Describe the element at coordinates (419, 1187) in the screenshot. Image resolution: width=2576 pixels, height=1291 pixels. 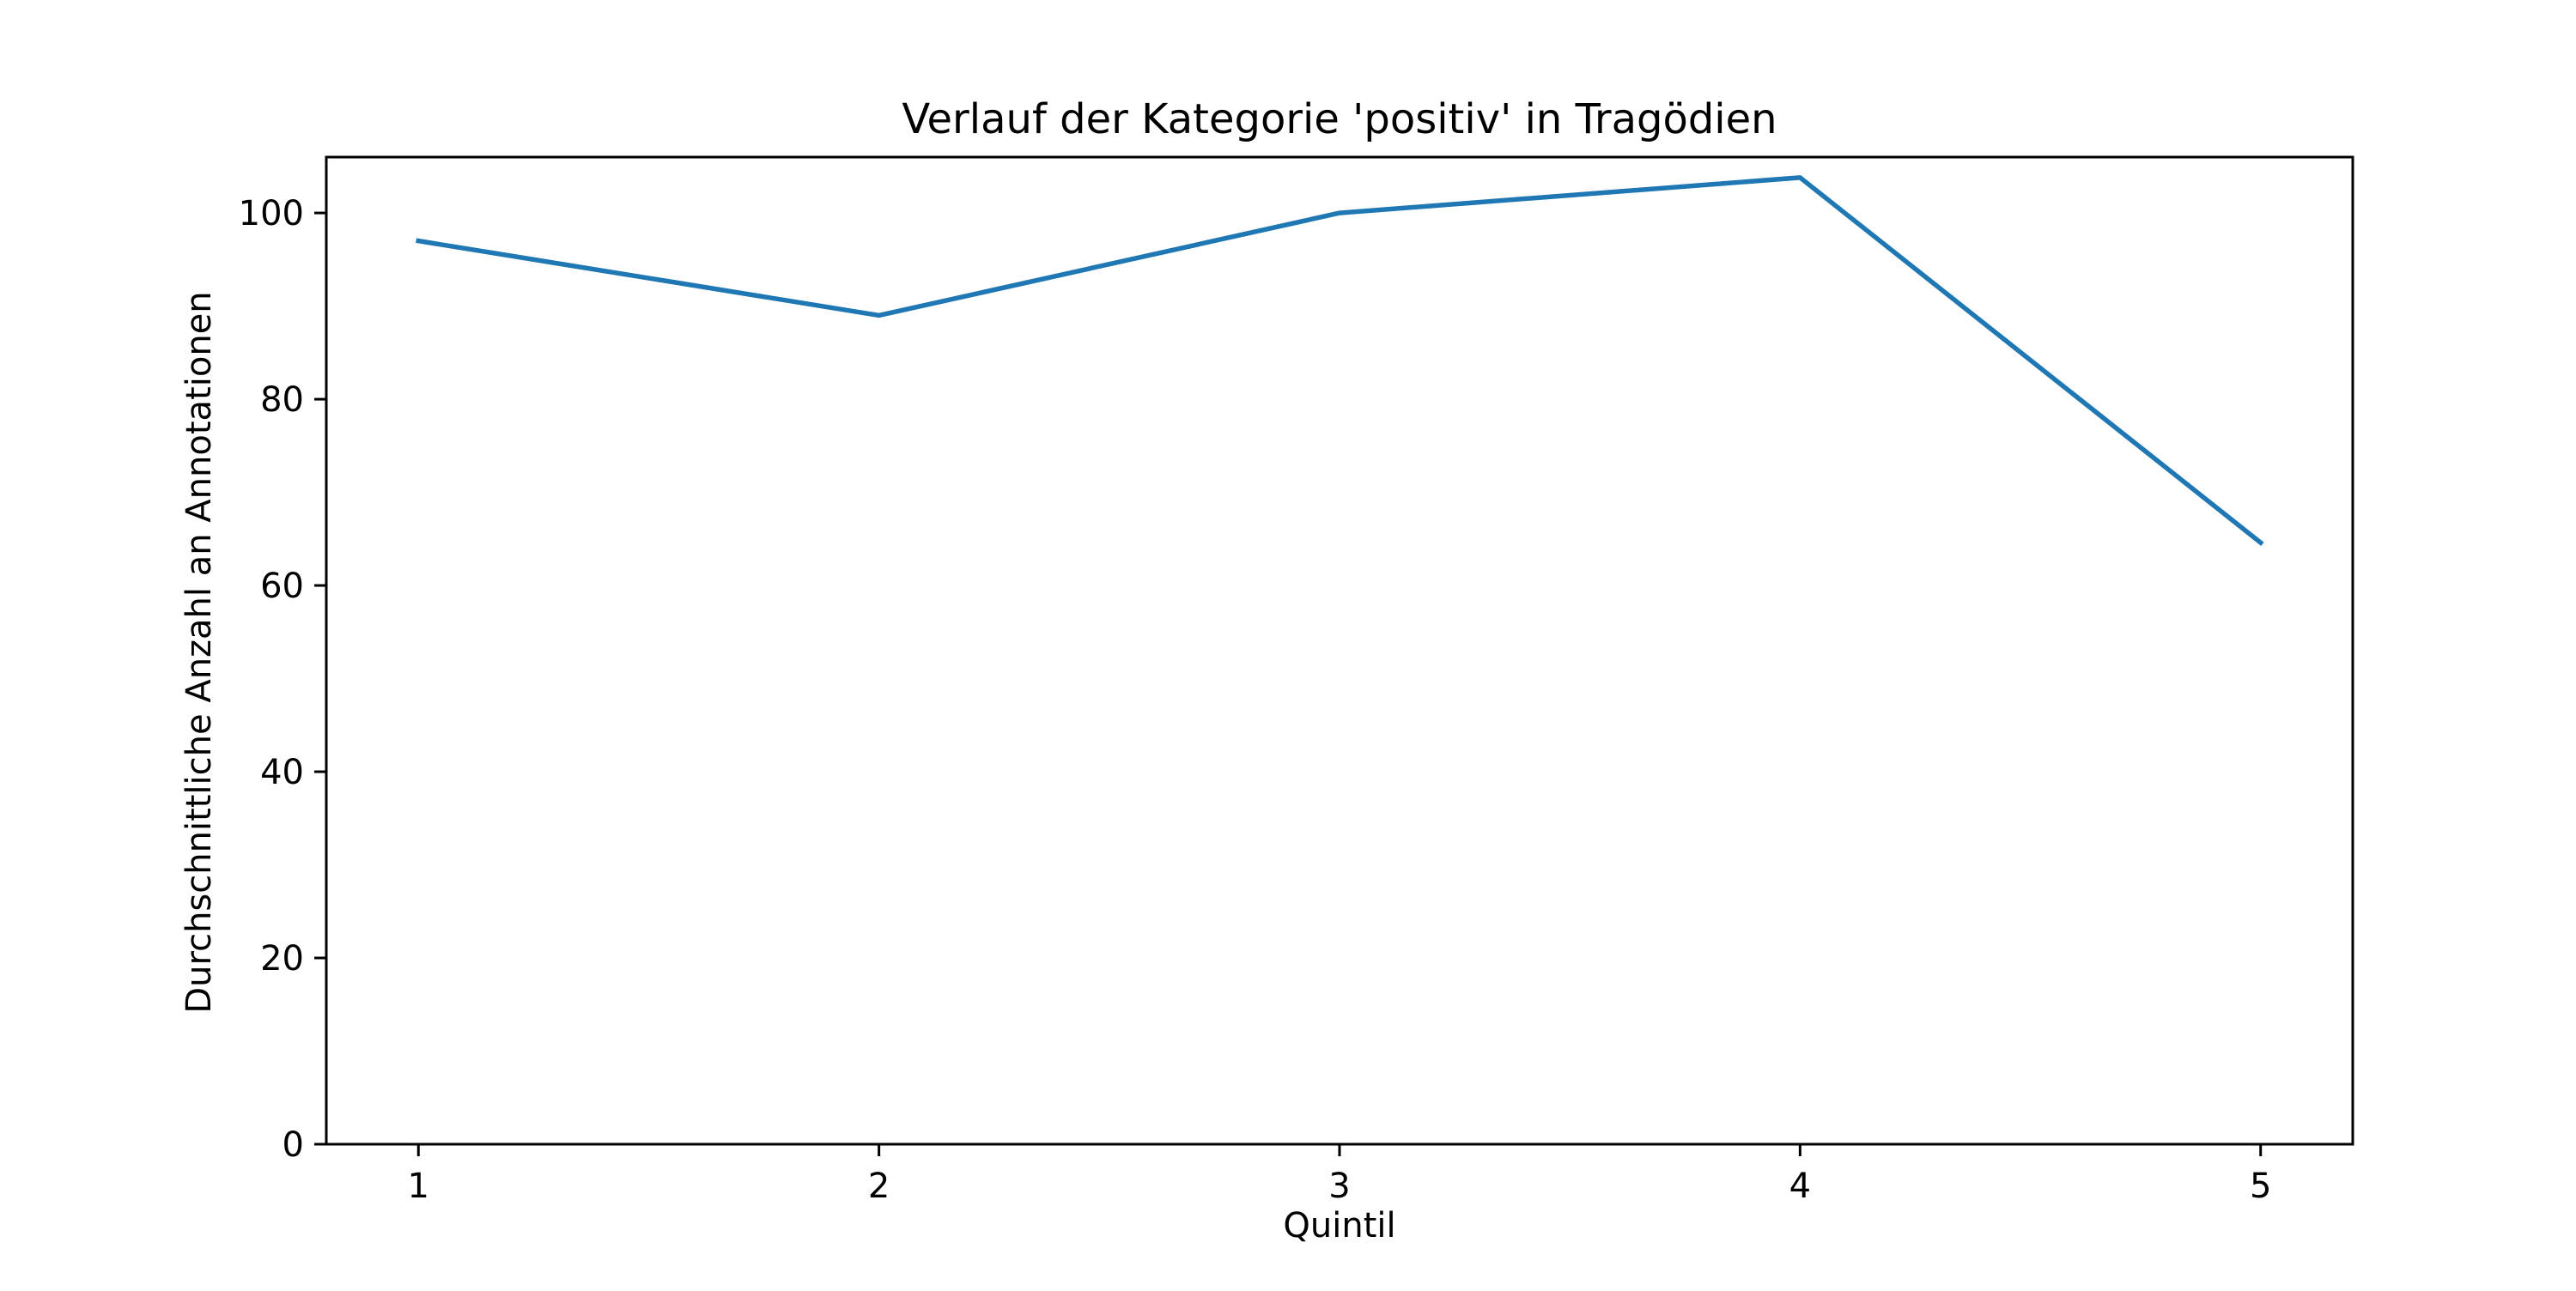
I see `x-tick-label: 1` at that location.